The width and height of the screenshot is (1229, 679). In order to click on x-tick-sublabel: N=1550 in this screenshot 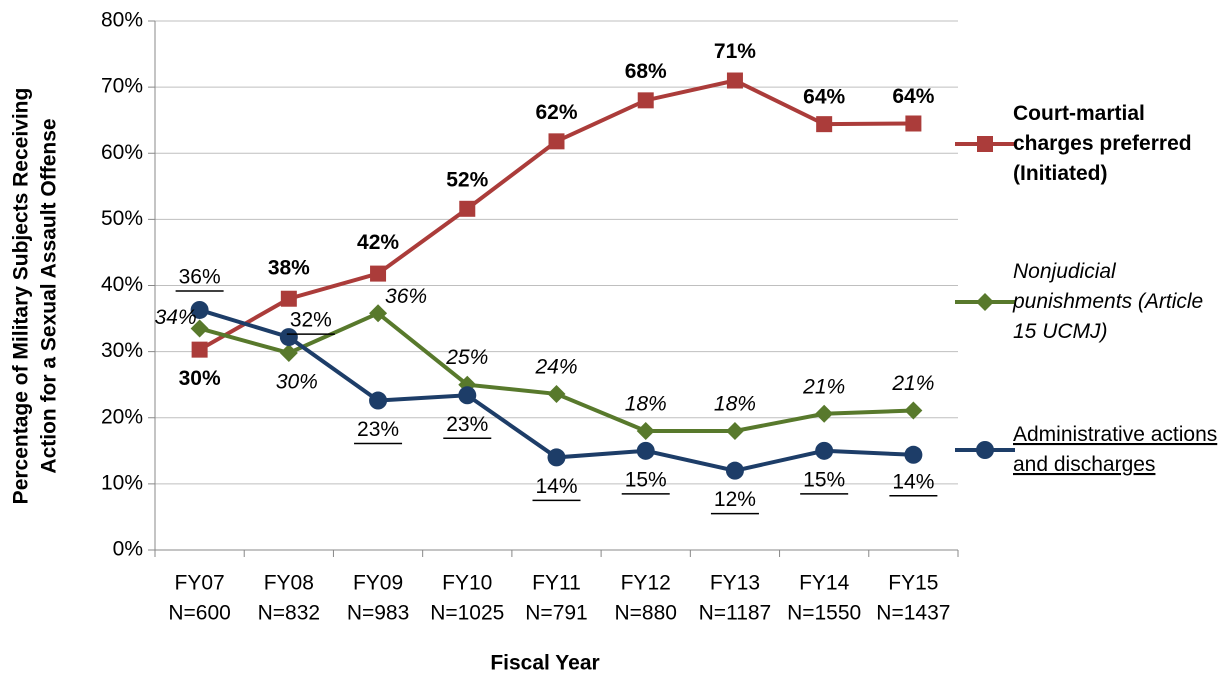, I will do `click(824, 613)`.